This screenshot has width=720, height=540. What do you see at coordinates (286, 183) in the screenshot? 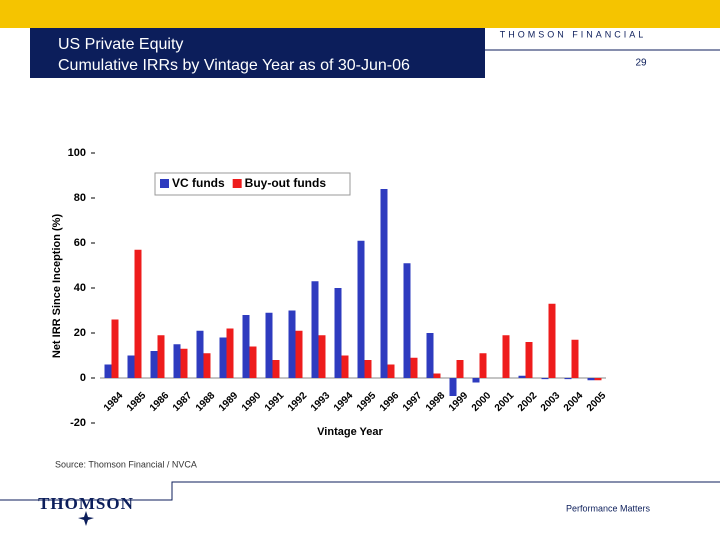
I see `legend-label: Buy-out funds` at bounding box center [286, 183].